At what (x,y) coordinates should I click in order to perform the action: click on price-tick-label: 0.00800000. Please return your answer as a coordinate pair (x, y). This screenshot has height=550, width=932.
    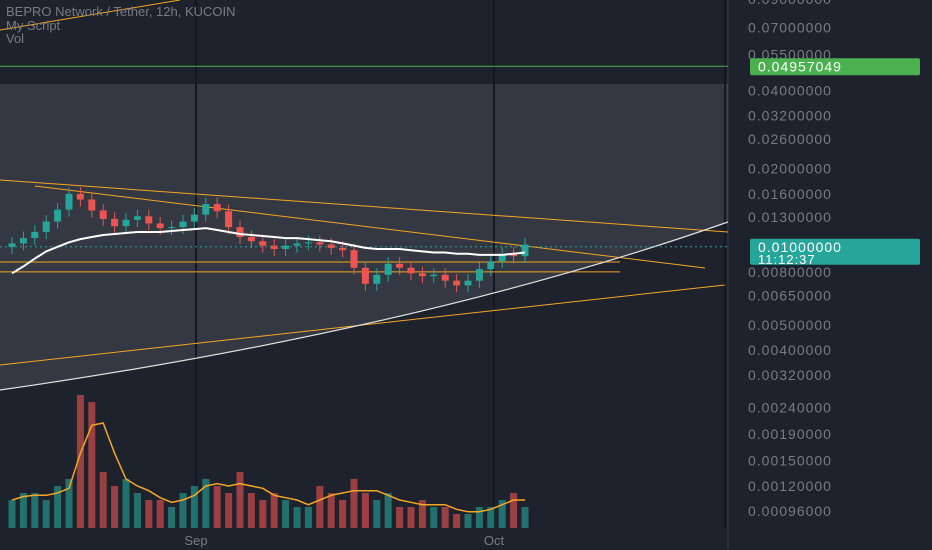
    Looking at the image, I should click on (790, 272).